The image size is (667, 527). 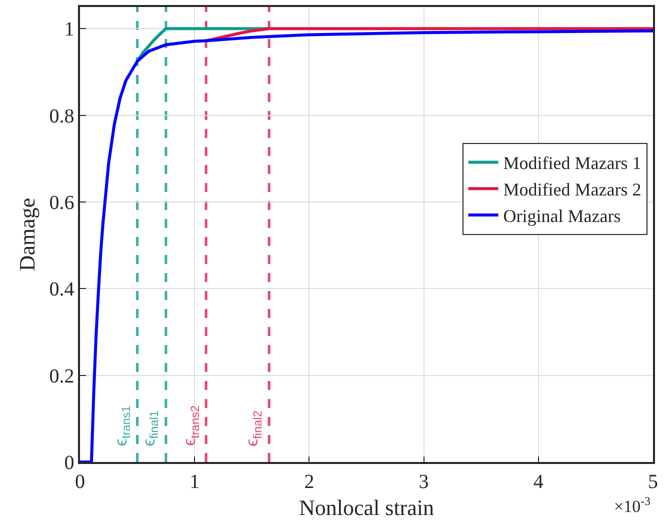 I want to click on x-tick-label: 5, so click(x=653, y=481).